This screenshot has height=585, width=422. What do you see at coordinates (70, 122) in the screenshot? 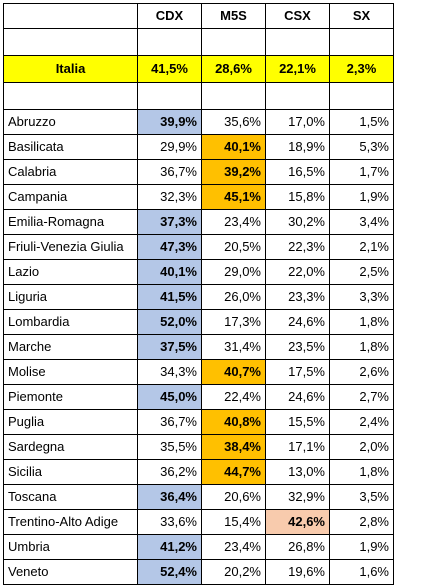
I see `region-name: Abruzzo` at bounding box center [70, 122].